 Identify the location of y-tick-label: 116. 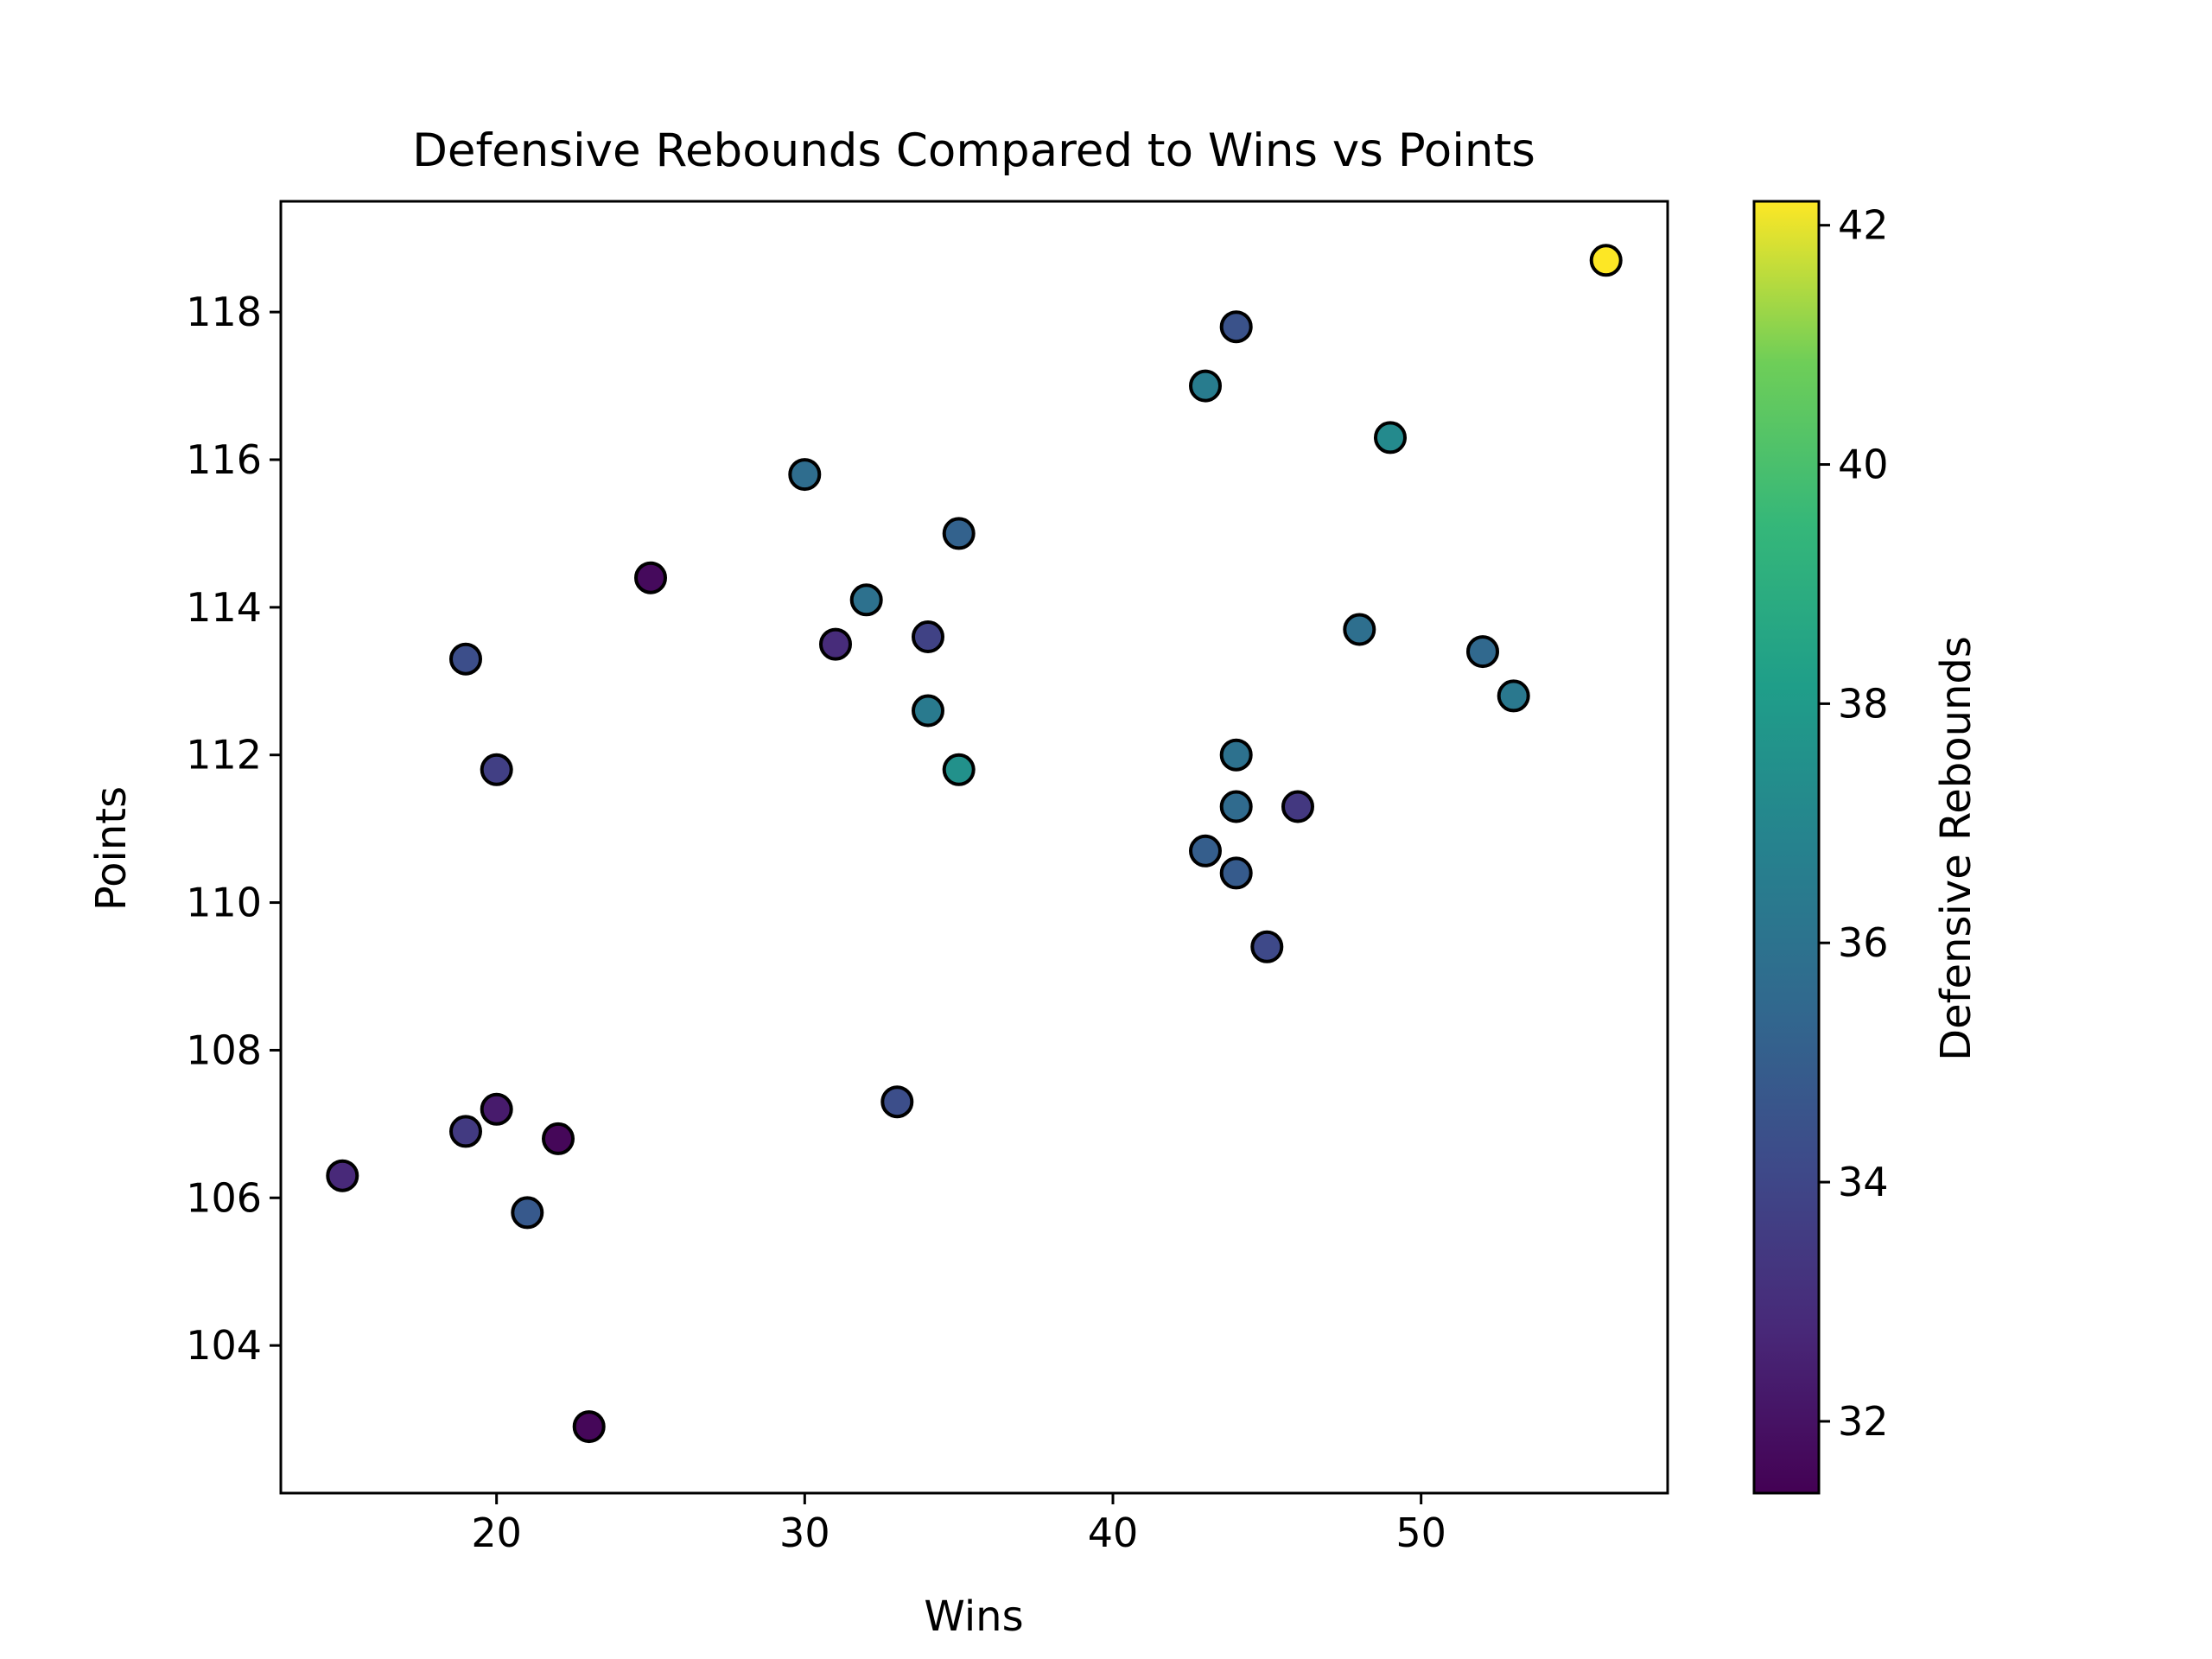
(224, 459).